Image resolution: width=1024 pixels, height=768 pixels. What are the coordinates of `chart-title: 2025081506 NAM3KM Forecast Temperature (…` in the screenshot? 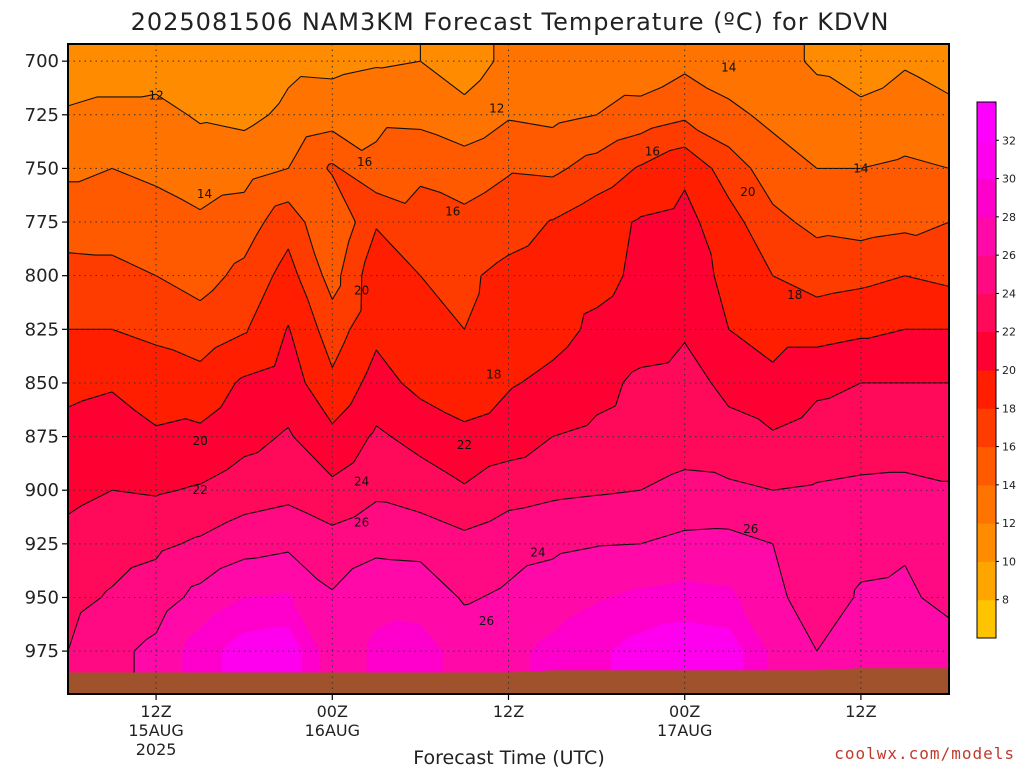 It's located at (510, 22).